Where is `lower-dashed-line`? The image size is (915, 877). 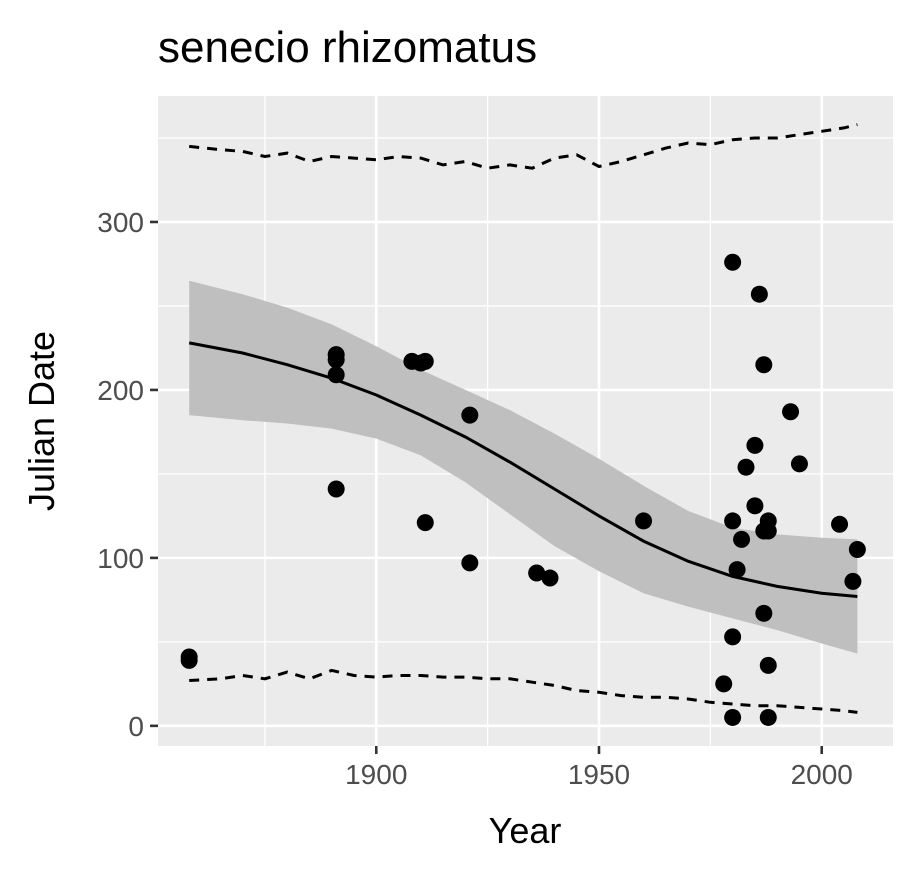 lower-dashed-line is located at coordinates (523, 691).